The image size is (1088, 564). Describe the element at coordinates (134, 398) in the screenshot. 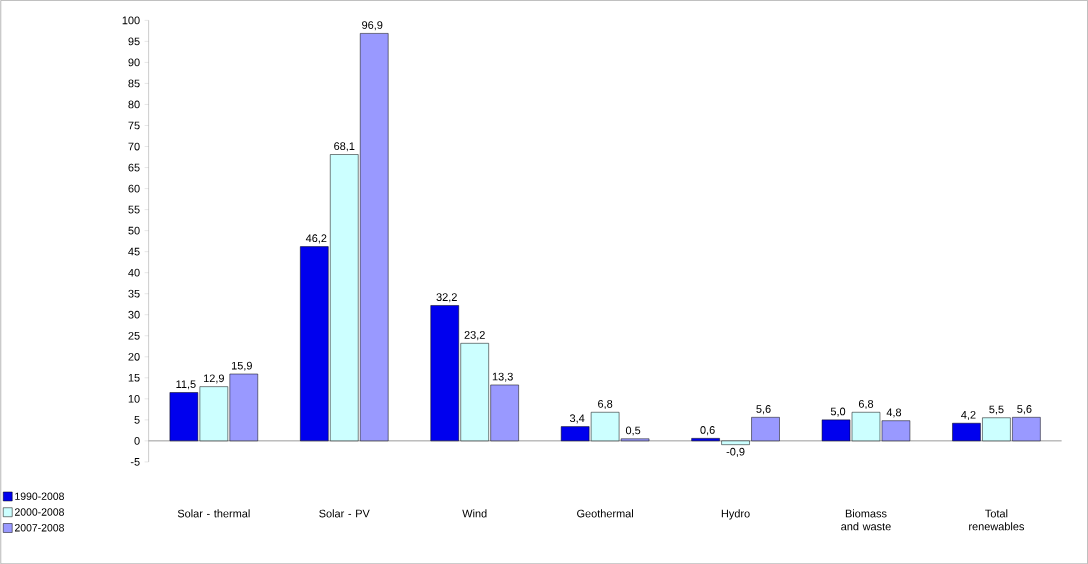

I see `y-tick-label: 10` at that location.